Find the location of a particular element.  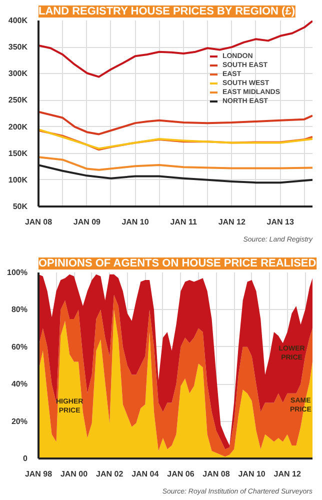

x-tick-label: JAN 98 is located at coordinates (38, 474).